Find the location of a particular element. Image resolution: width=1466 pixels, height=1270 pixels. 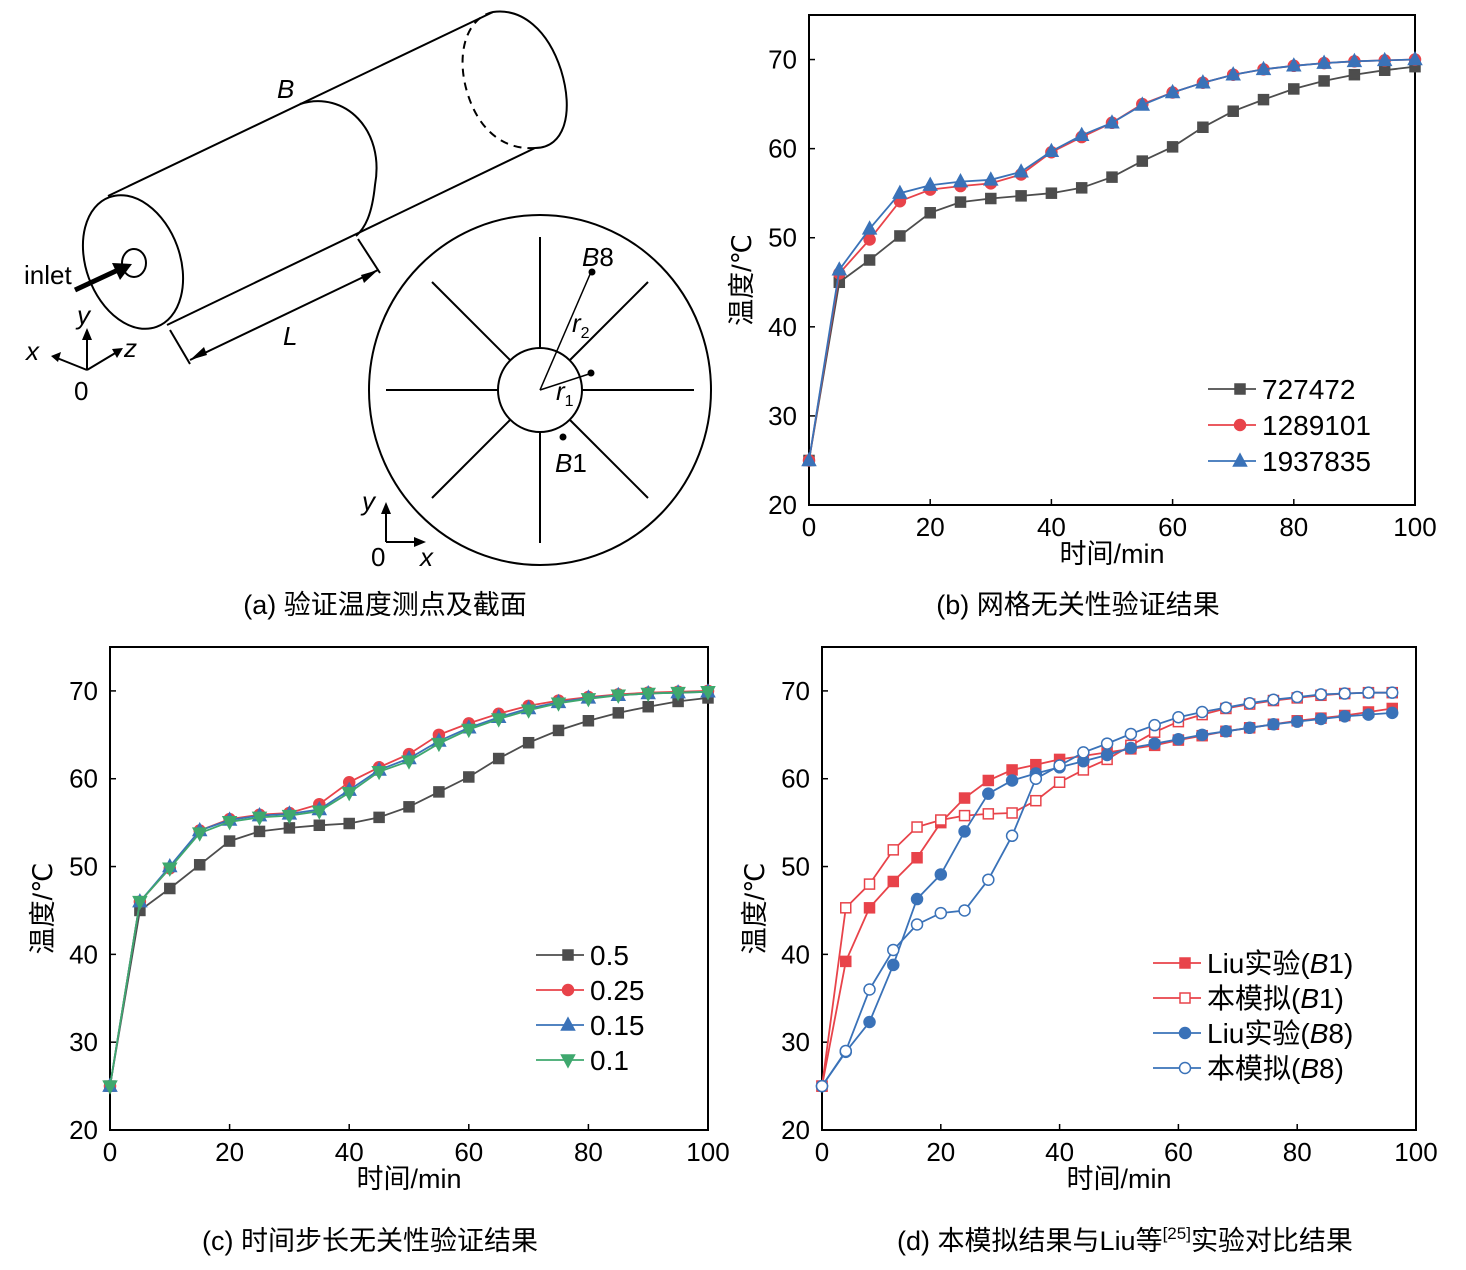

section-x-arrow is located at coordinates (420, 542).